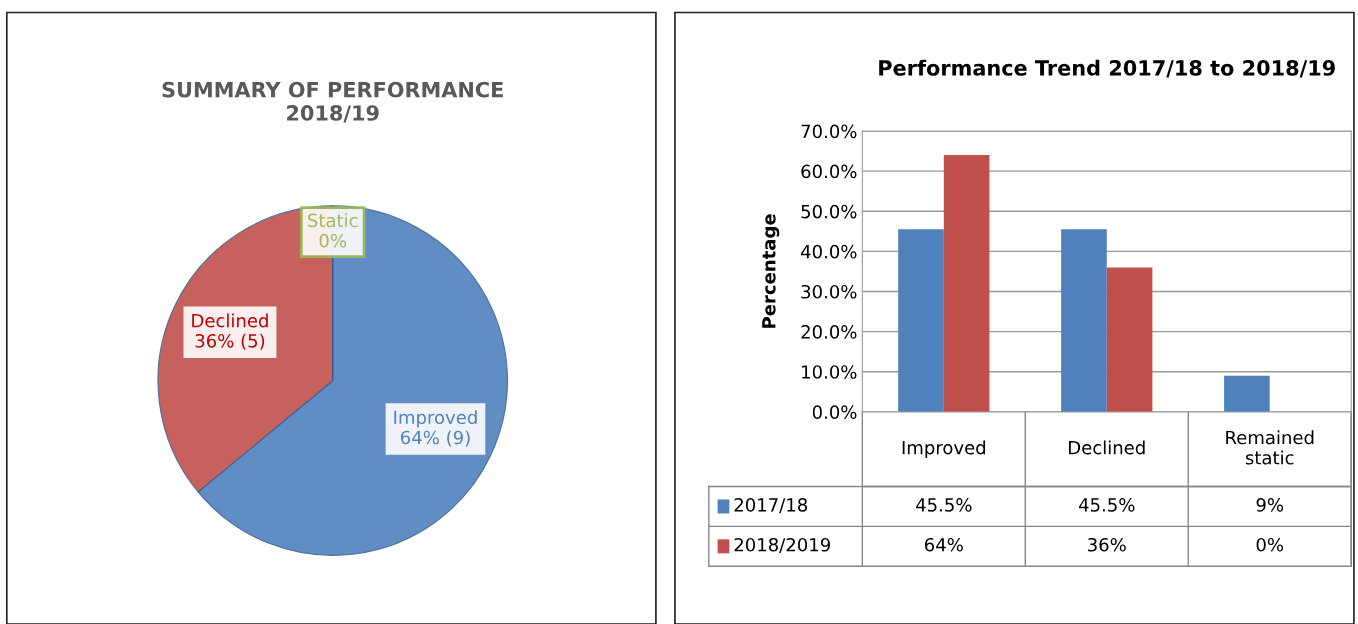  I want to click on data-label: 9%, so click(1270, 505).